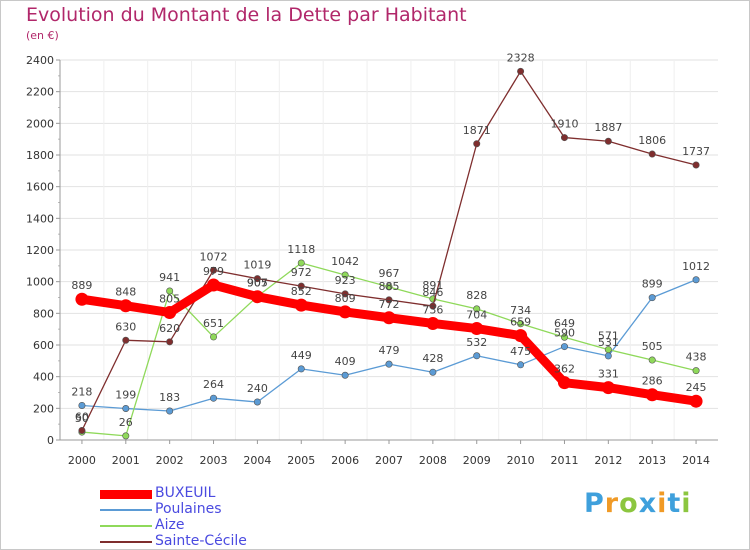  I want to click on x-tick-label: 2012, so click(608, 460).